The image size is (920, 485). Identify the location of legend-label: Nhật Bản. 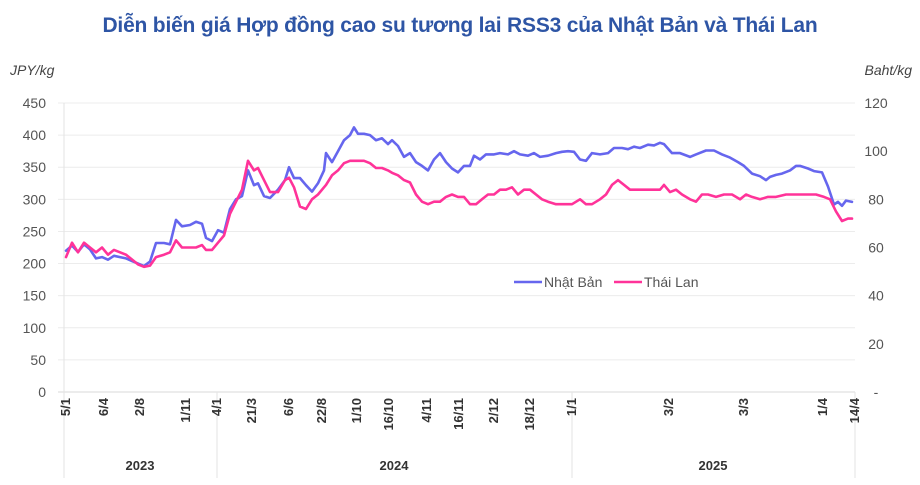
(573, 282).